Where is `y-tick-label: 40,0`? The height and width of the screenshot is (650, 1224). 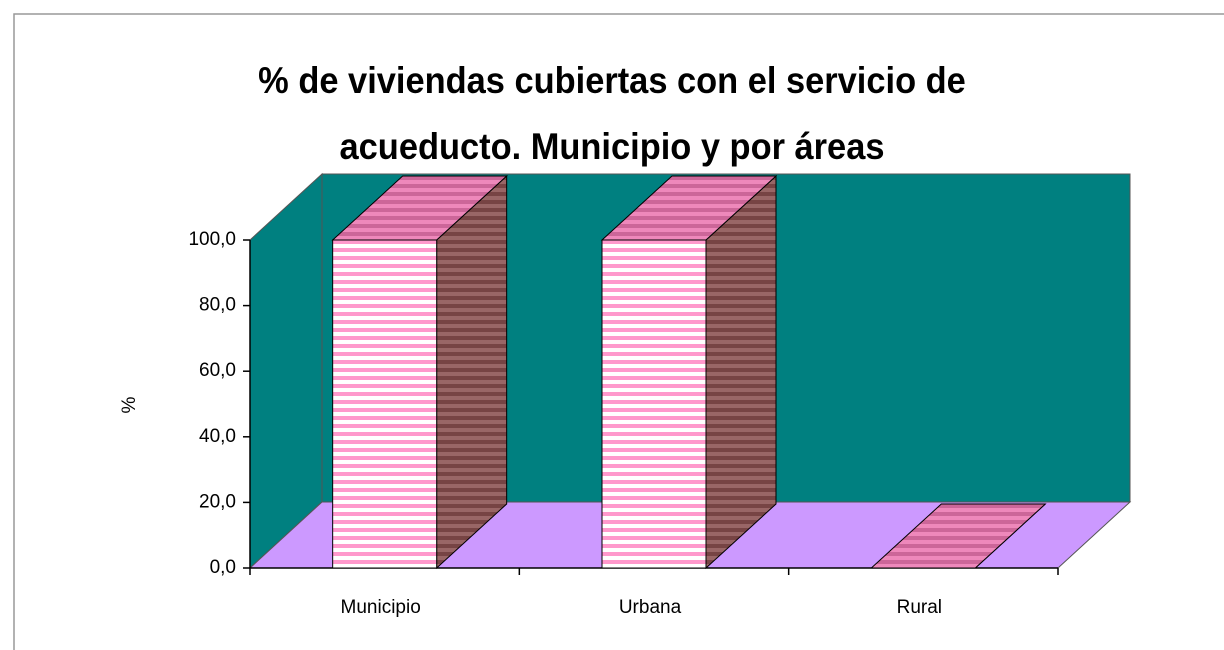
y-tick-label: 40,0 is located at coordinates (217, 436).